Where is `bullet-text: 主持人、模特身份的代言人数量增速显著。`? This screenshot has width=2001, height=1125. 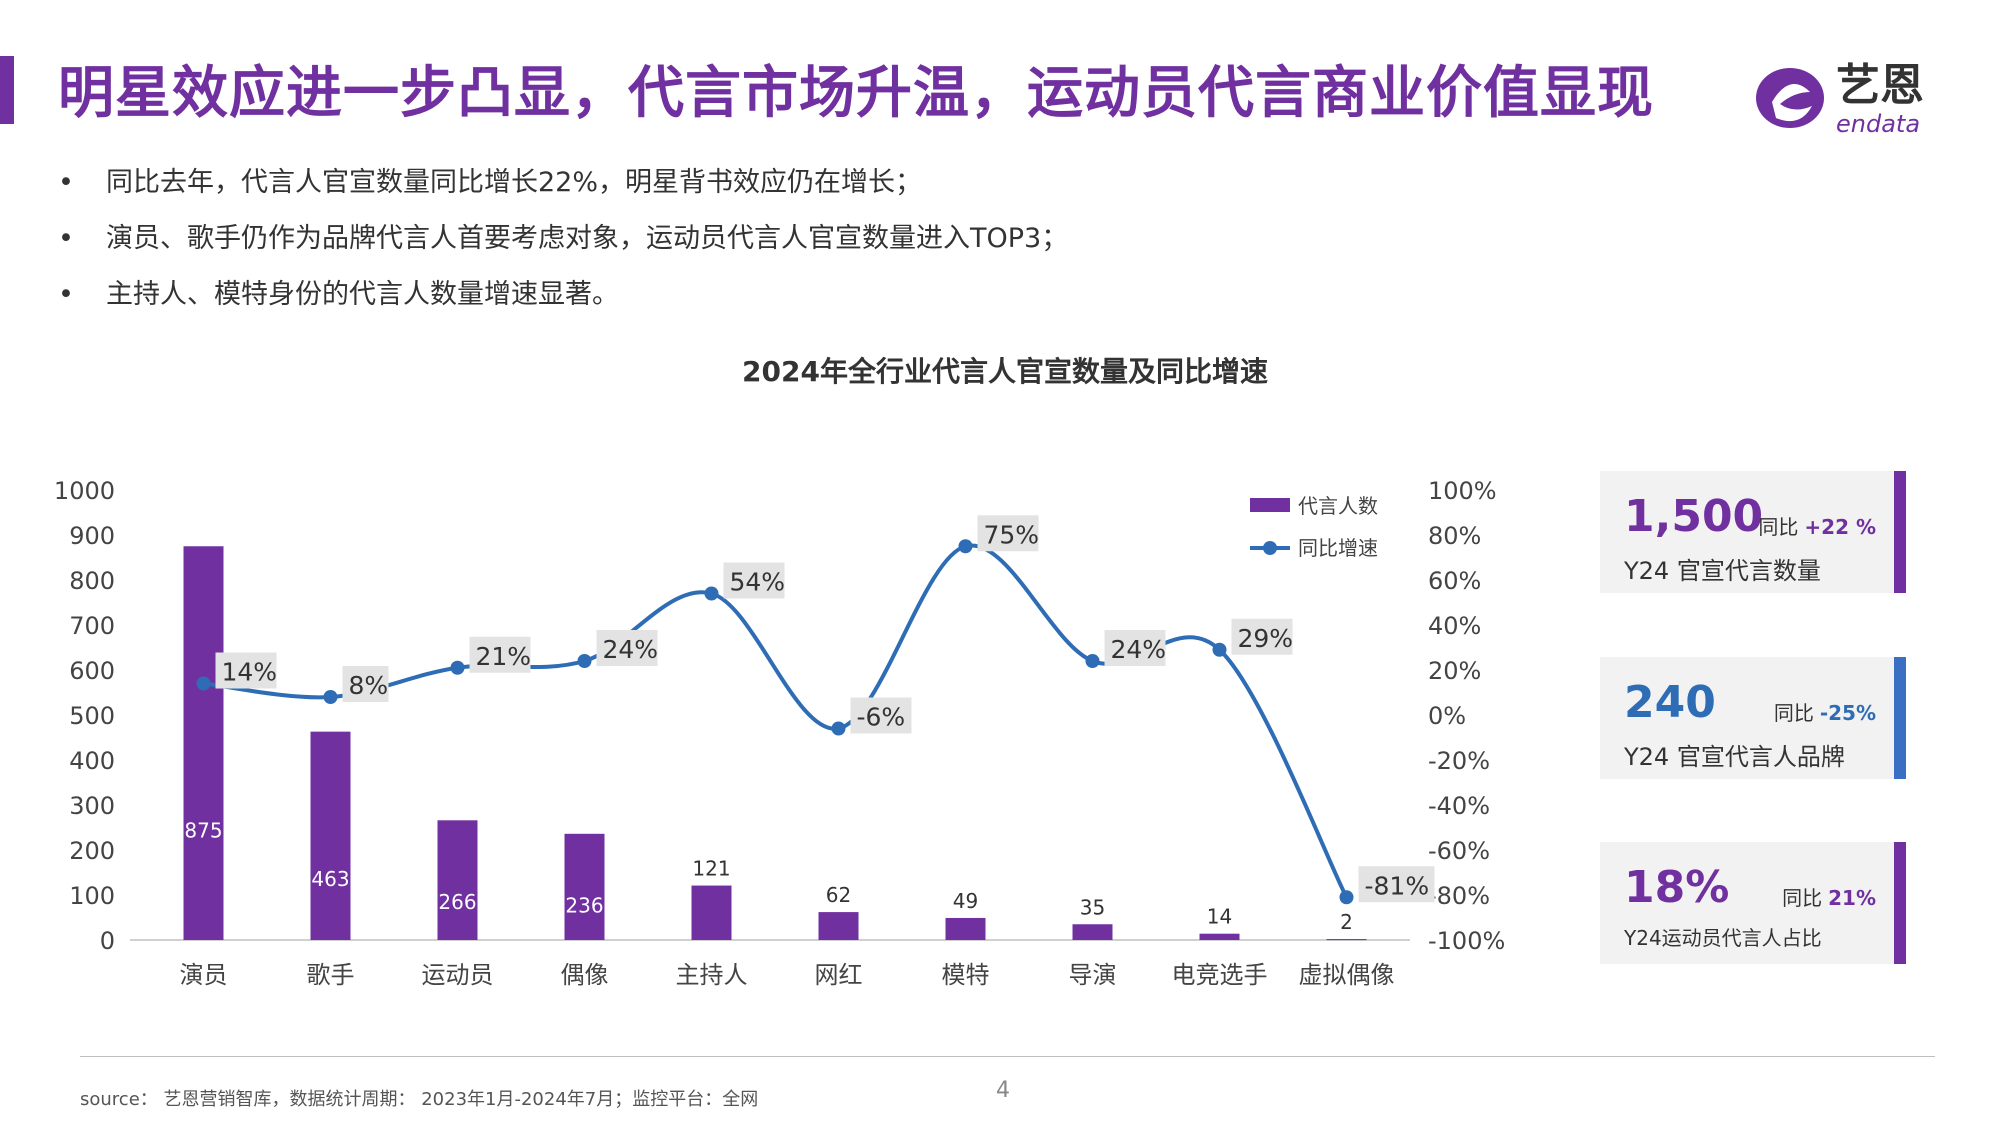
bullet-text: 主持人、模特身份的代言人数量增速显著。 is located at coordinates (362, 294).